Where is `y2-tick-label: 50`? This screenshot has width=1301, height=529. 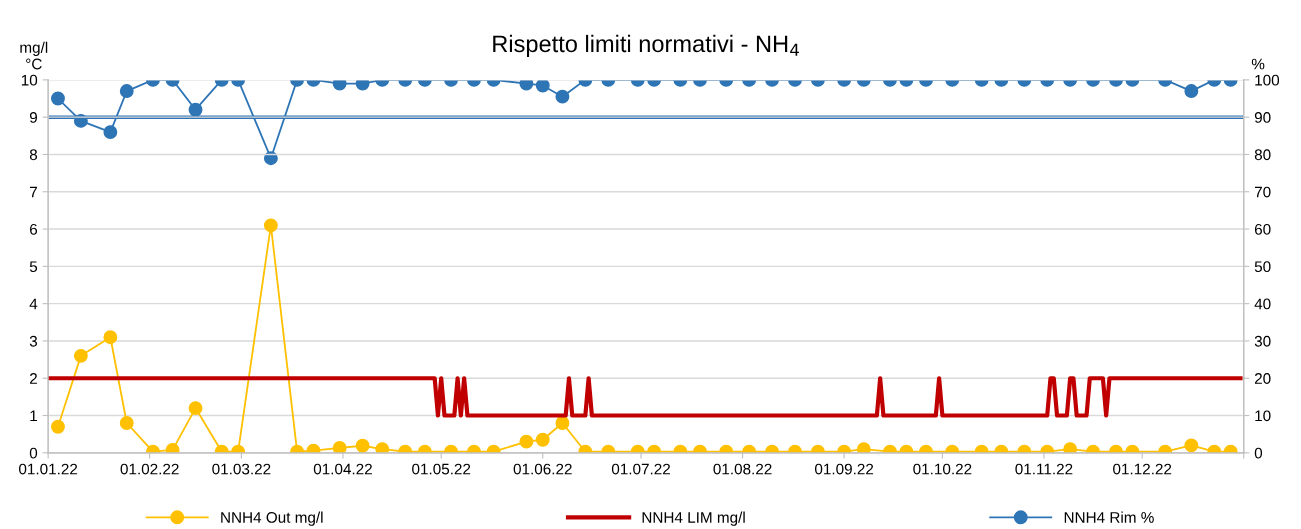
y2-tick-label: 50 is located at coordinates (1262, 267).